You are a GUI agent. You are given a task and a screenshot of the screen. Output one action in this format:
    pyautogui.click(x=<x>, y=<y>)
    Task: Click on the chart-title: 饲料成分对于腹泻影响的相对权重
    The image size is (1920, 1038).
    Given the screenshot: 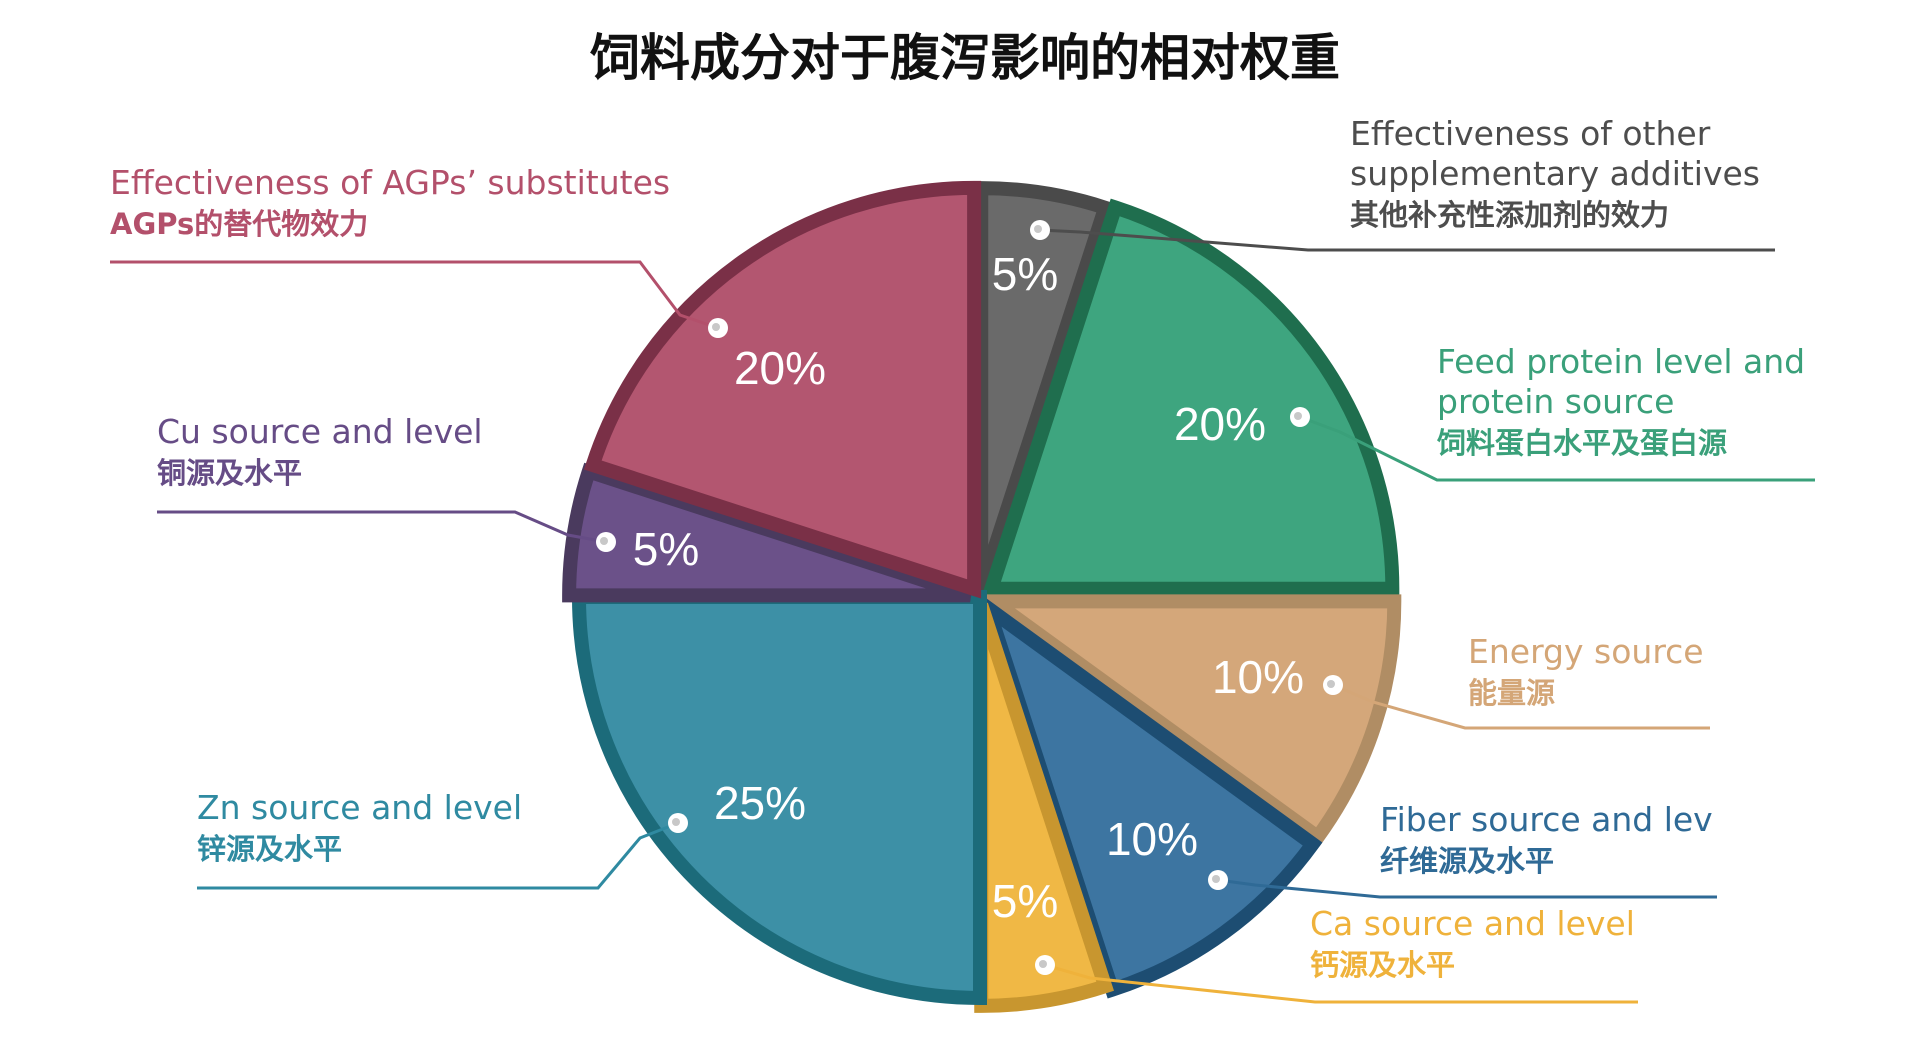 What is the action you would take?
    pyautogui.click(x=965, y=58)
    